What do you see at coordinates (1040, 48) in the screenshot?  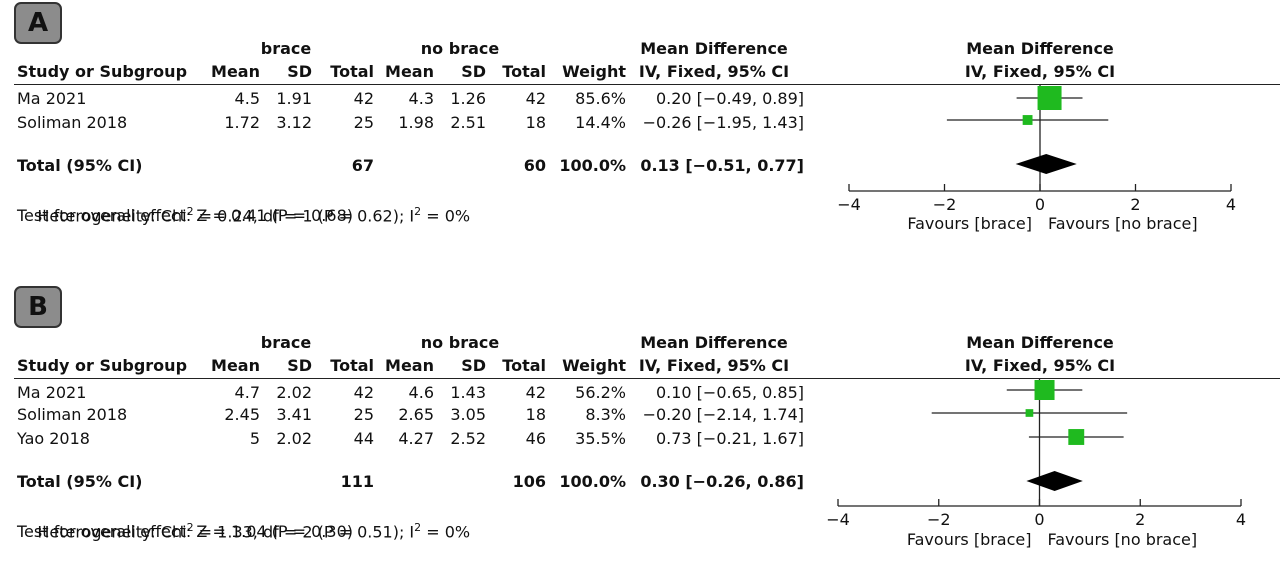 I see `plot-header-title: Mean Difference` at bounding box center [1040, 48].